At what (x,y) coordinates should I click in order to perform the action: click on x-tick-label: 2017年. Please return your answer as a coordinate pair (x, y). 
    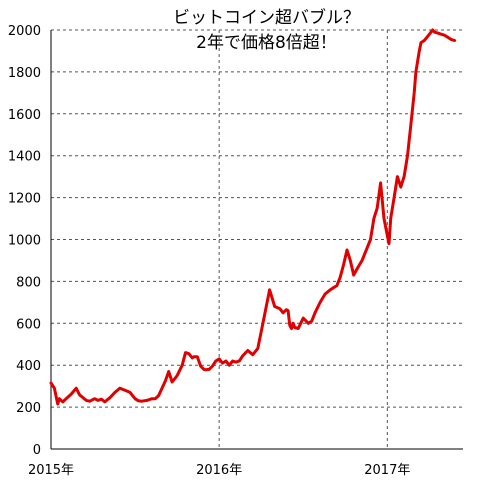
    Looking at the image, I should click on (387, 470).